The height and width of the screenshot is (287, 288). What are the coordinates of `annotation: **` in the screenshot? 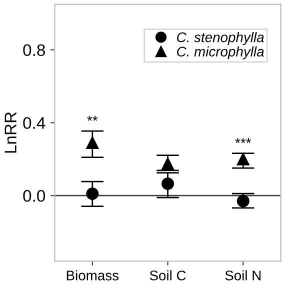 It's located at (92, 118).